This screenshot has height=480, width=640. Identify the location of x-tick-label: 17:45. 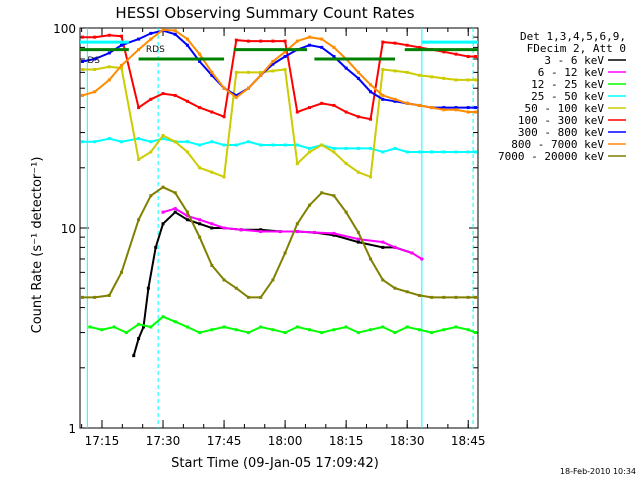
(224, 441).